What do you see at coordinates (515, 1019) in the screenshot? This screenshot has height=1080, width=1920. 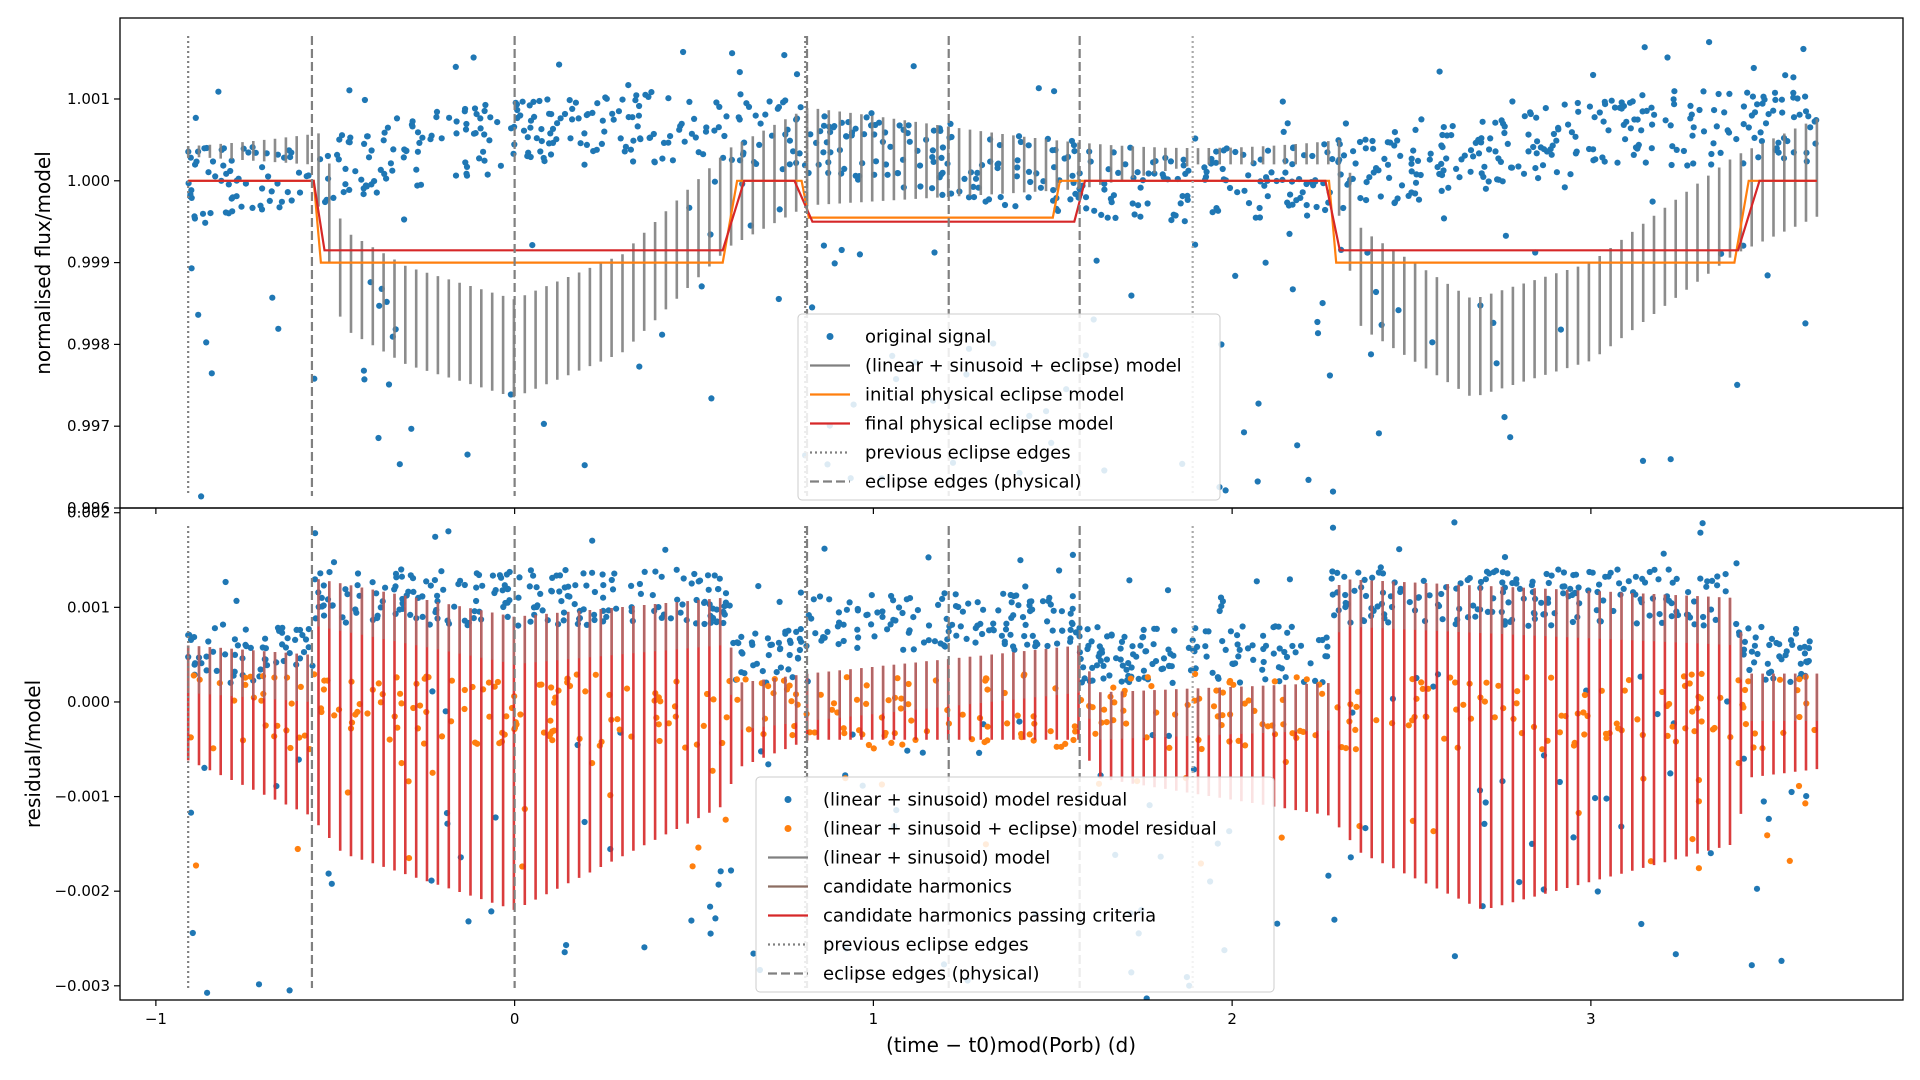 I see `bottom-xtick-label: 0` at bounding box center [515, 1019].